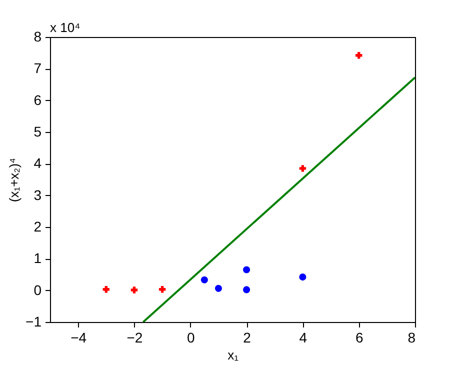 The height and width of the screenshot is (379, 468). I want to click on x-tick-label: 6, so click(359, 338).